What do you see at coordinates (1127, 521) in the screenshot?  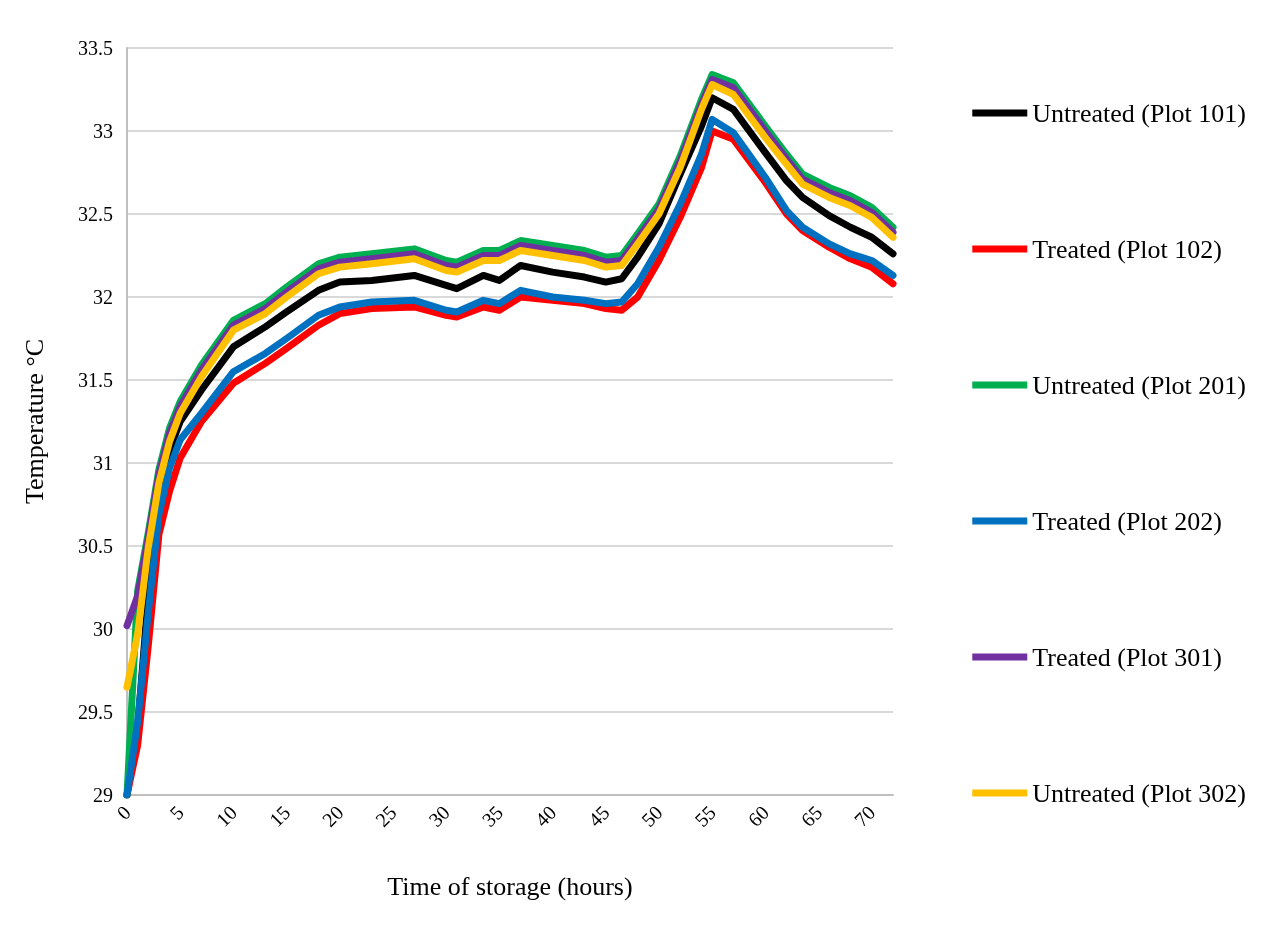 I see `legend-label: Treated (Plot 202)` at bounding box center [1127, 521].